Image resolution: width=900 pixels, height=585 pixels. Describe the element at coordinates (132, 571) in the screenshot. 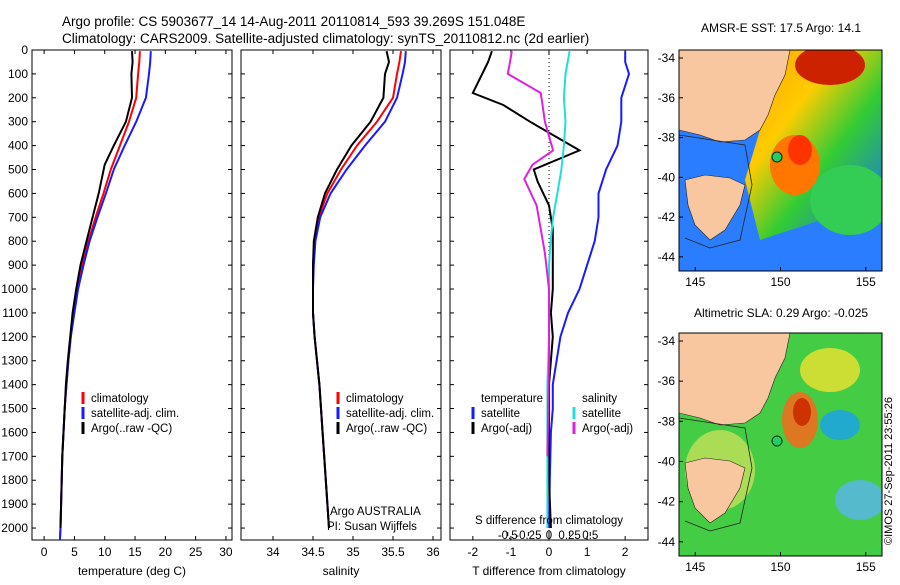

I see `temperature-x-label: temperature (deg C)` at that location.